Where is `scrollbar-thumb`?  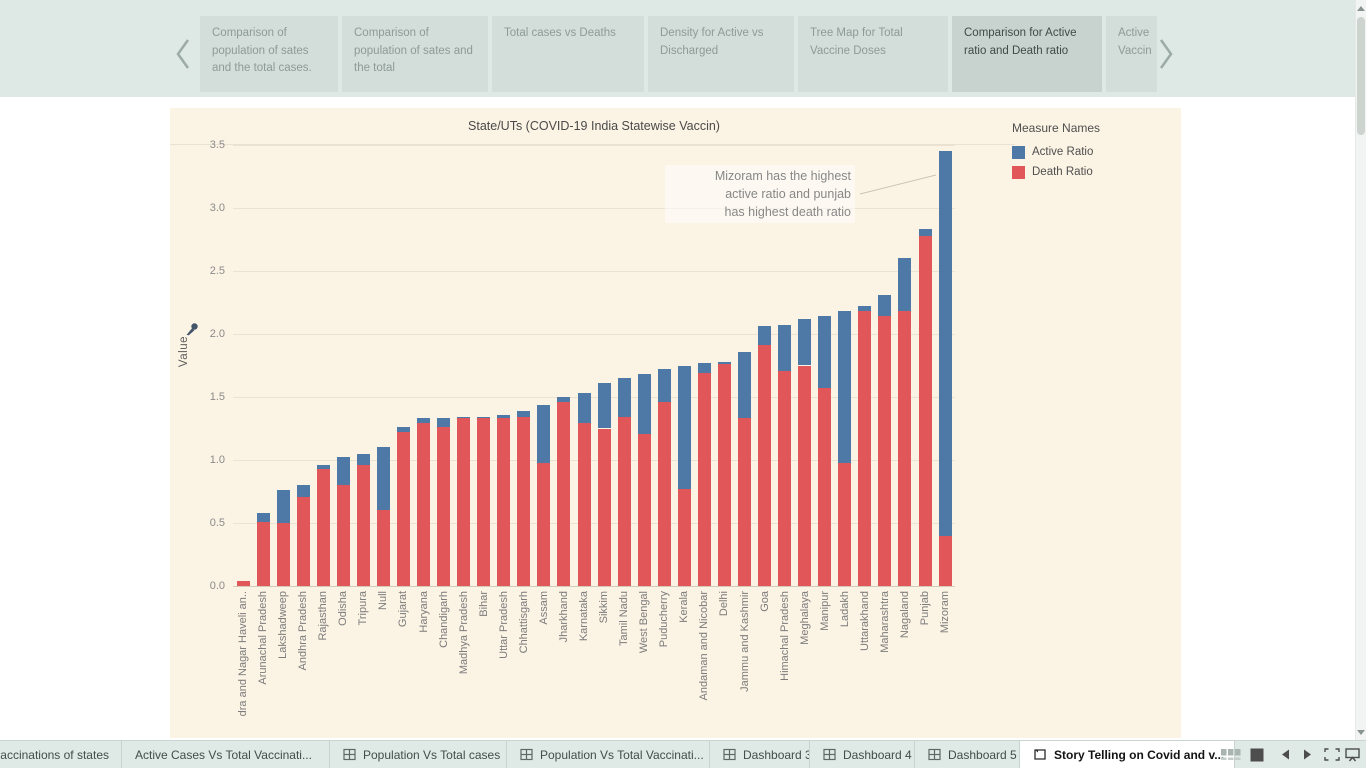
scrollbar-thumb is located at coordinates (1361, 76).